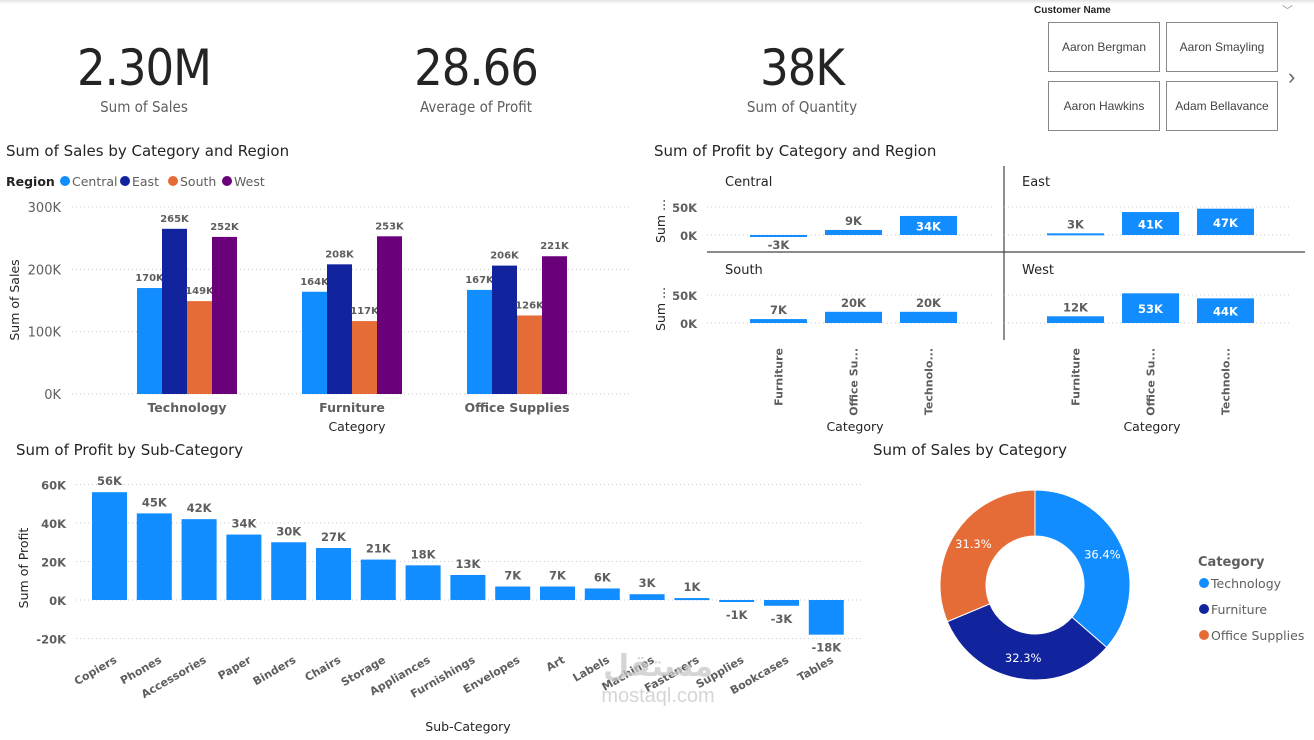 Image resolution: width=1314 pixels, height=740 pixels. I want to click on chart-title-sales-by-category: Sum of Sales by Category, so click(970, 450).